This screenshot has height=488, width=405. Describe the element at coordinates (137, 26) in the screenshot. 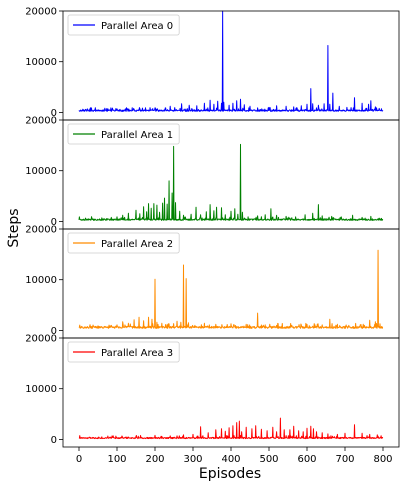

I see `legend-label: Parallel Area 0` at that location.